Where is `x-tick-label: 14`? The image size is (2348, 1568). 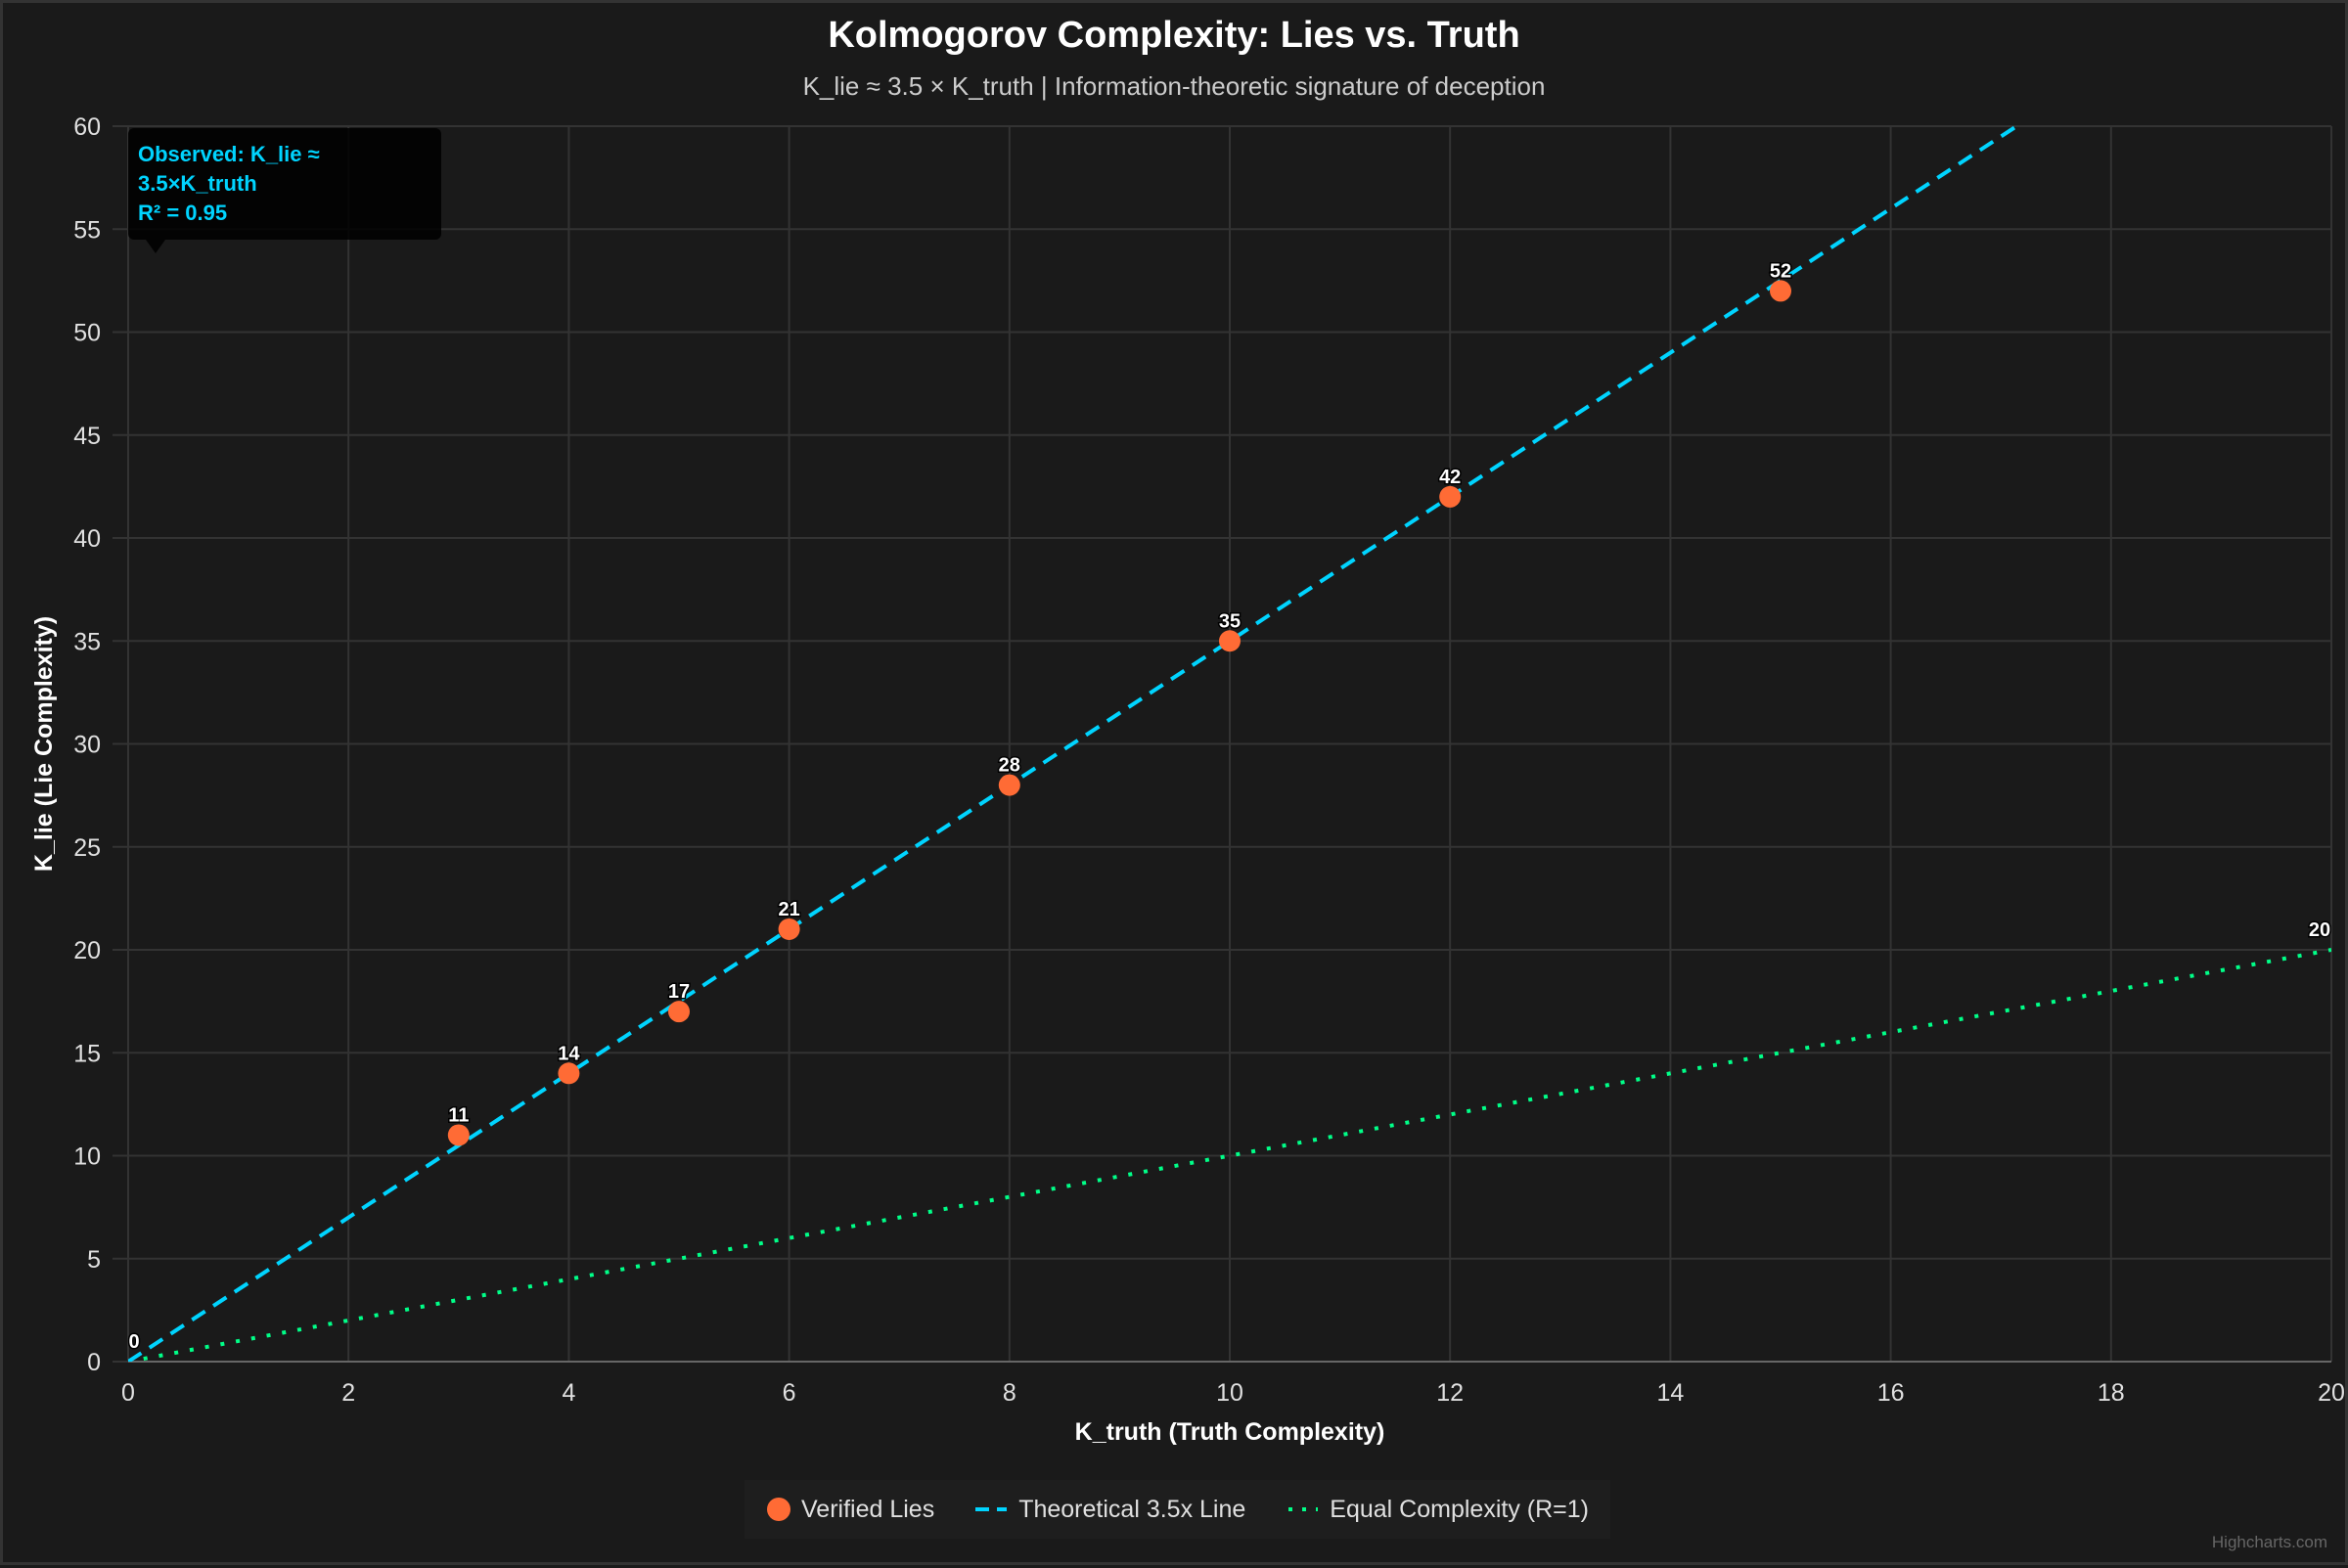
x-tick-label: 14 is located at coordinates (1670, 1393).